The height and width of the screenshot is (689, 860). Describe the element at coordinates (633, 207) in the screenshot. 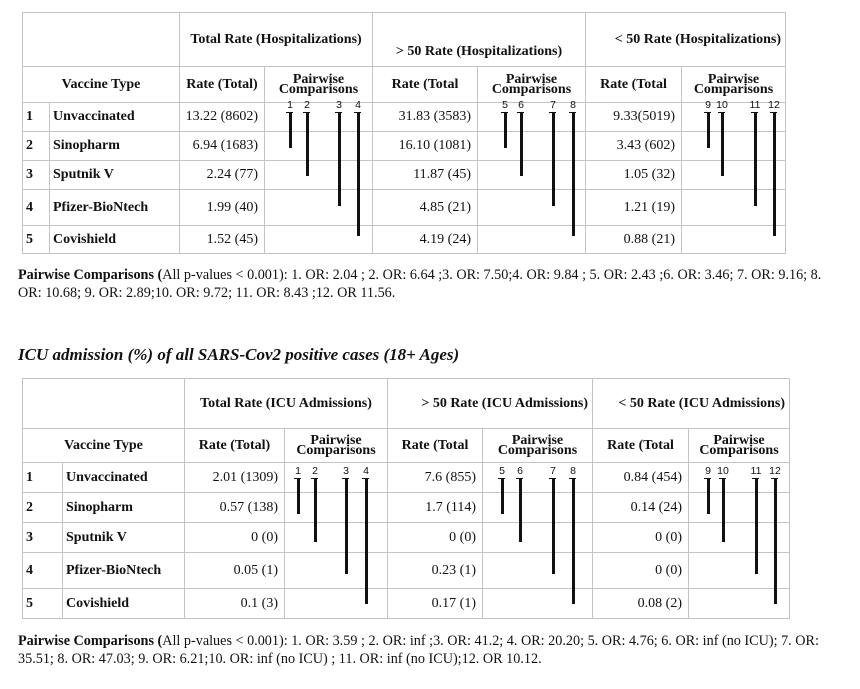

I see `rate-under50: 1.21 (19)` at that location.